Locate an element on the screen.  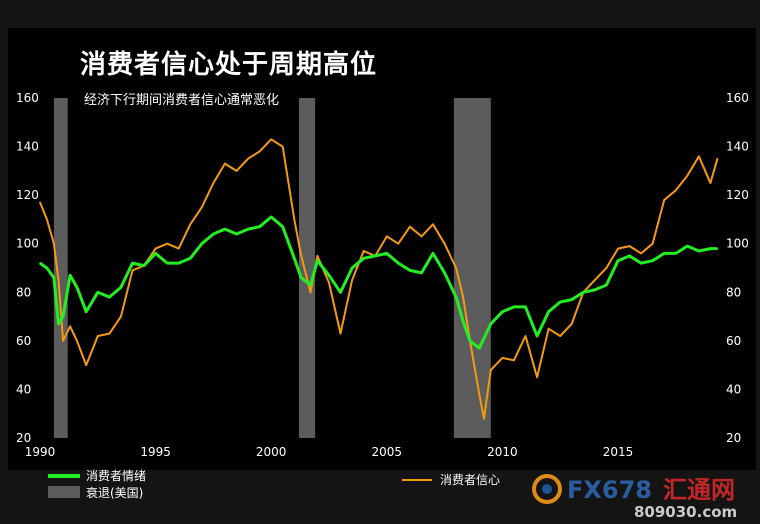
y-tick-right-80: 80 is located at coordinates (733, 292).